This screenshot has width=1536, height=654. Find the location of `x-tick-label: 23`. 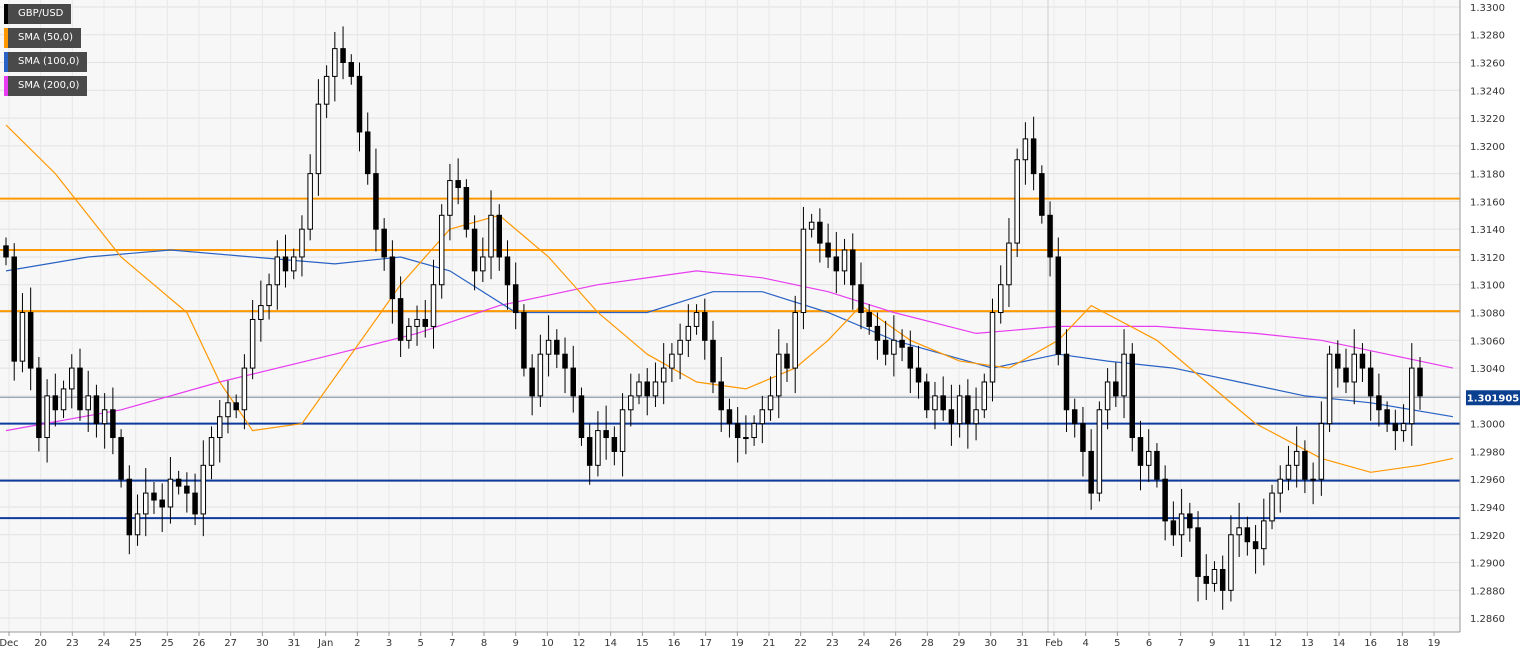

x-tick-label: 23 is located at coordinates (72, 643).